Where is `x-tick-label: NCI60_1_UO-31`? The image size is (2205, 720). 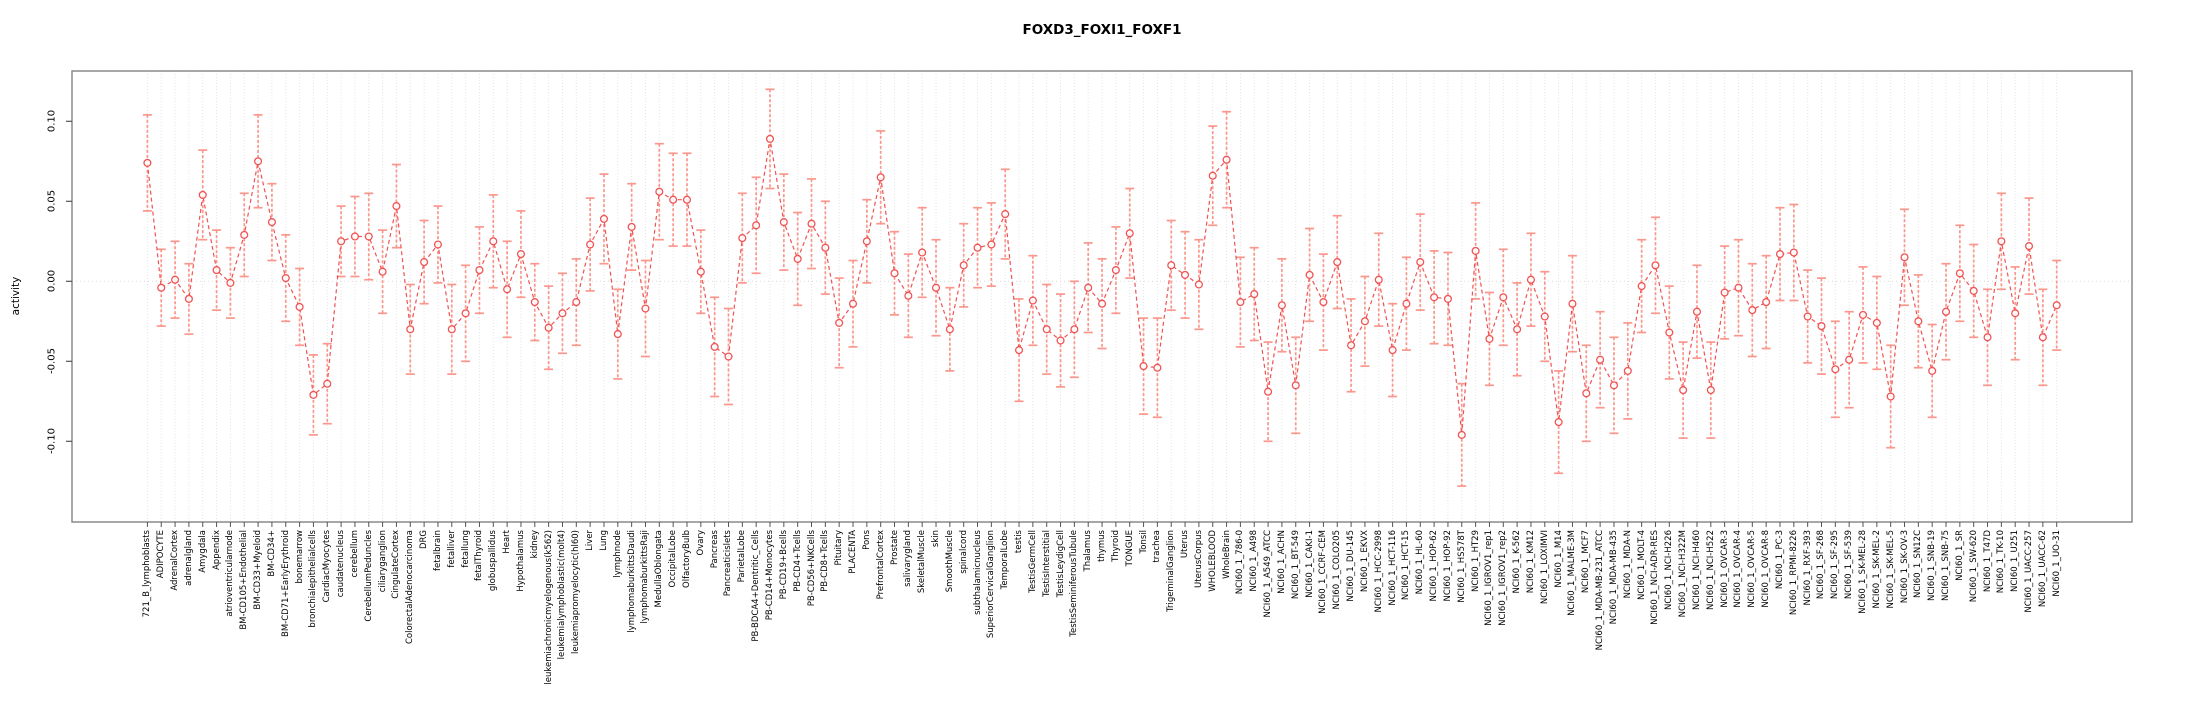
x-tick-label: NCI60_1_UO-31 is located at coordinates (2056, 563).